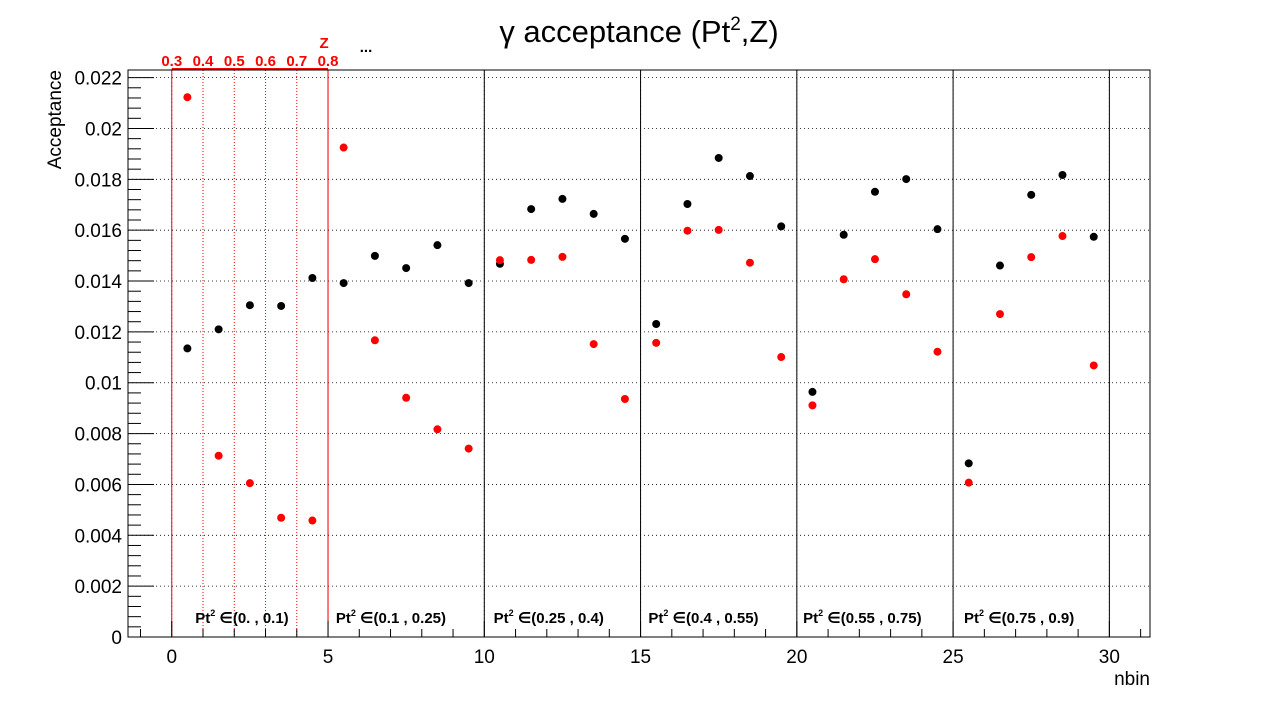 The width and height of the screenshot is (1278, 708). What do you see at coordinates (98, 485) in the screenshot?
I see `y-tick-label: 0.006` at bounding box center [98, 485].